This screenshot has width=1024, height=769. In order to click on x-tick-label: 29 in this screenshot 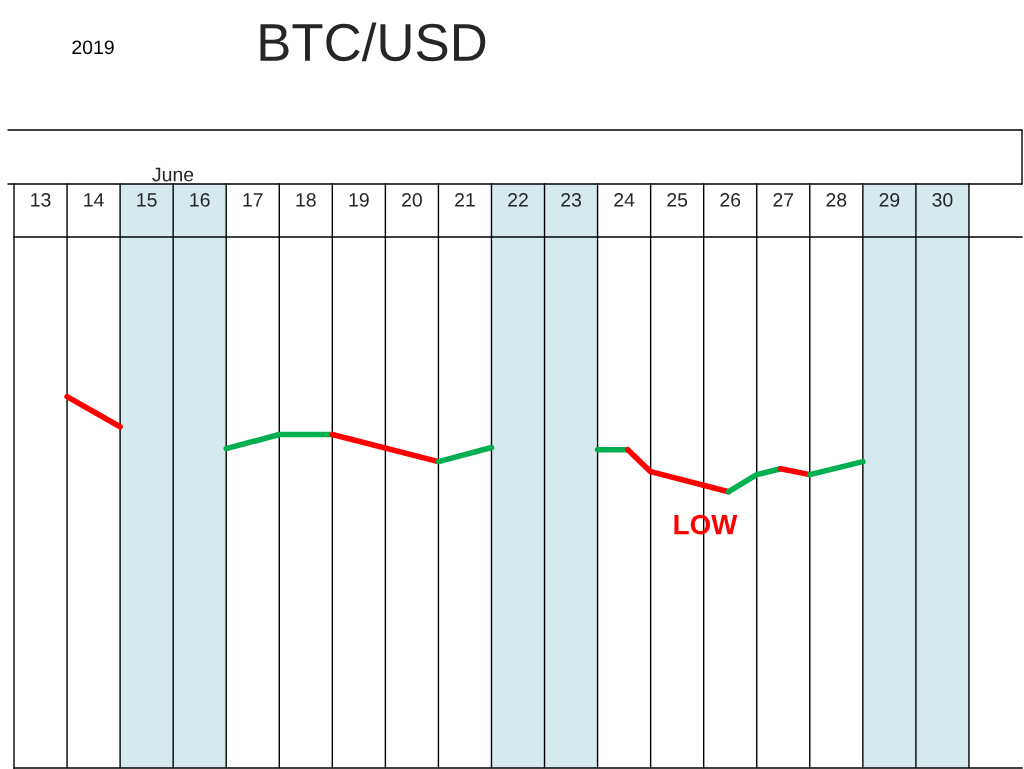, I will do `click(889, 200)`.